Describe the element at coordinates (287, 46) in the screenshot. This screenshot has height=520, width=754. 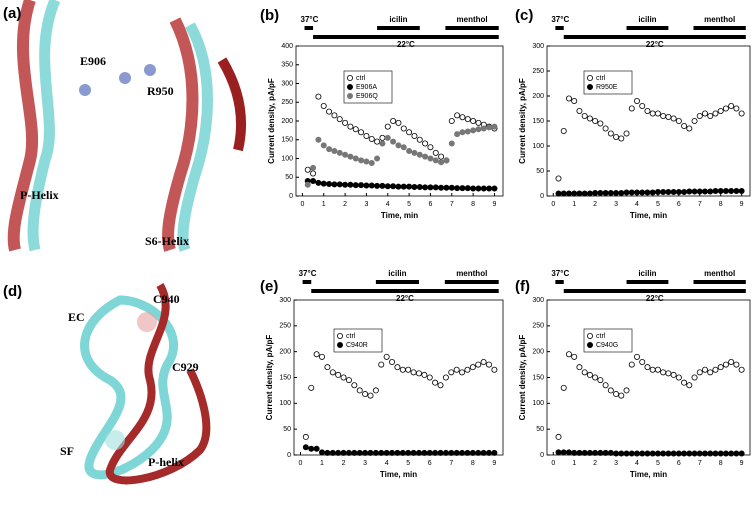
I see `y-tick-label: 400` at that location.